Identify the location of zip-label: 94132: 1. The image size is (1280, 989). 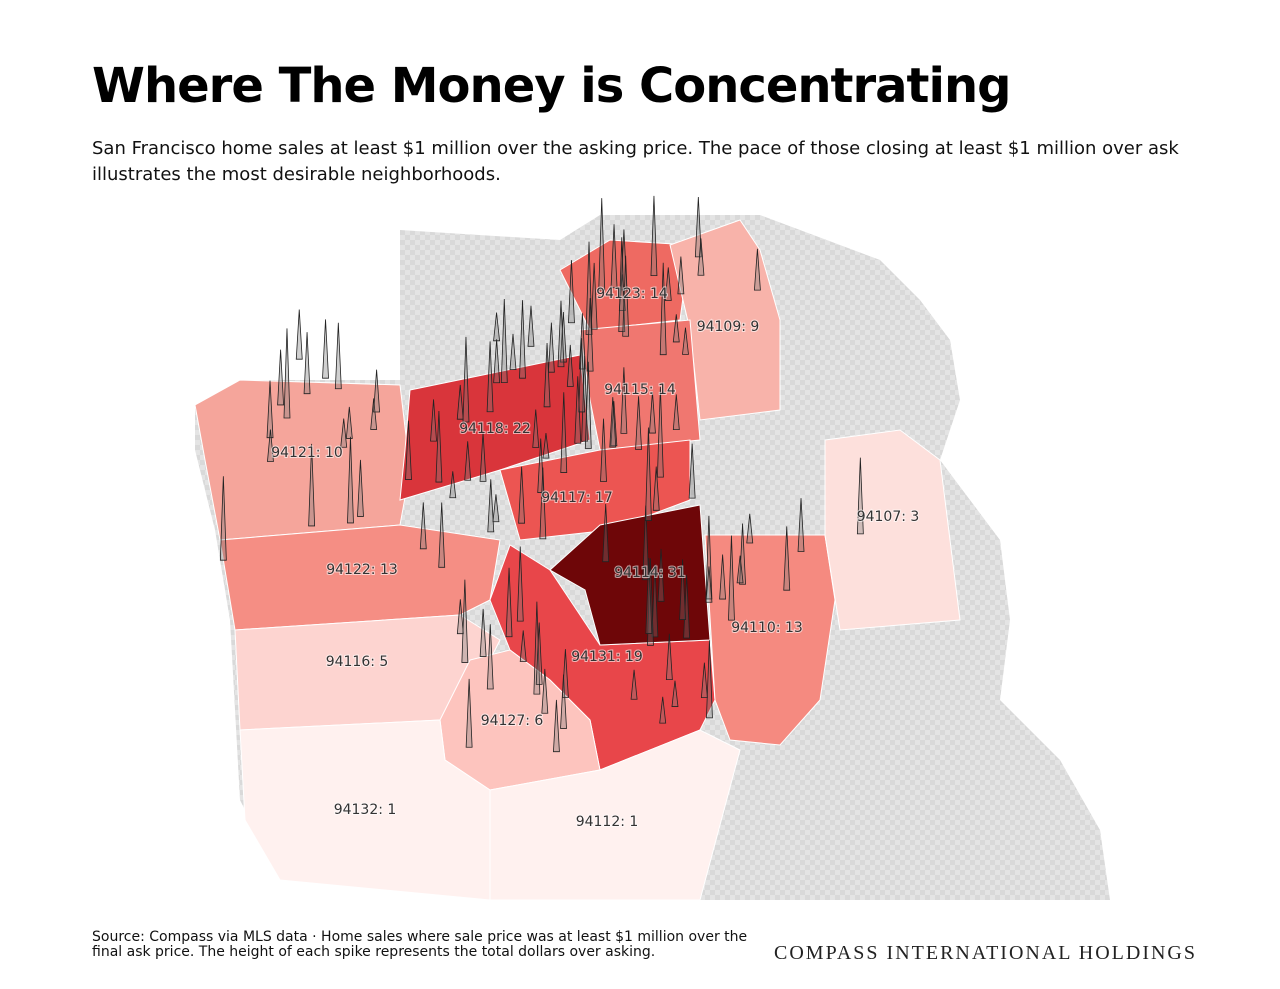
(365, 810).